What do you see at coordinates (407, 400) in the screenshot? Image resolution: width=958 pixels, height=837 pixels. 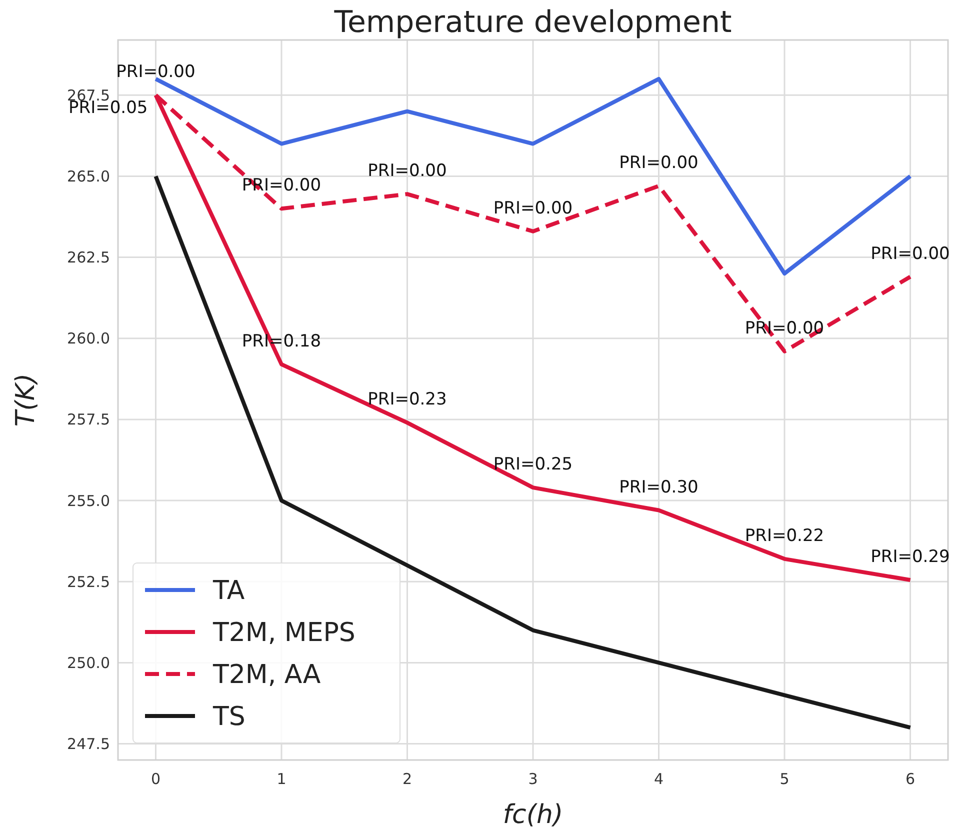 I see `annotation: PRI=0.23` at bounding box center [407, 400].